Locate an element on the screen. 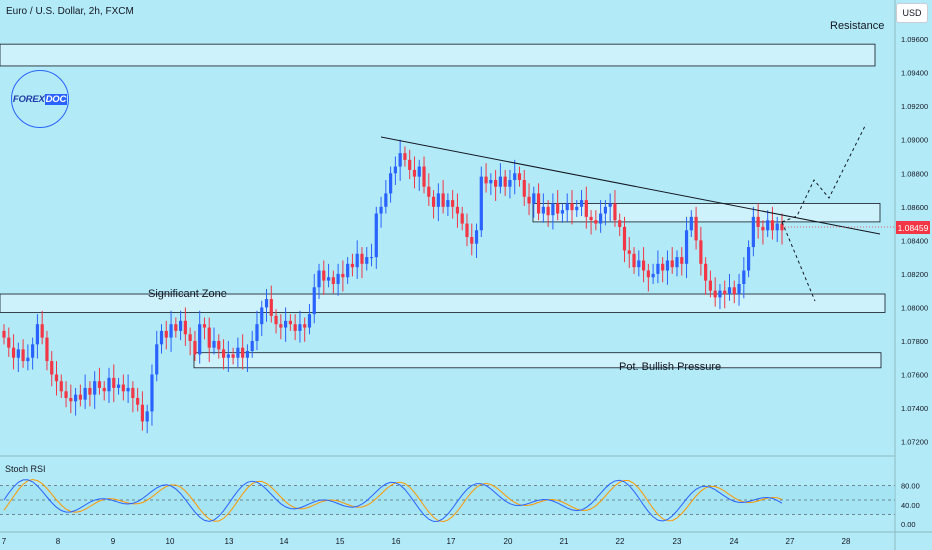 The image size is (932, 550). price-tick-label: 1.08800 is located at coordinates (914, 173).